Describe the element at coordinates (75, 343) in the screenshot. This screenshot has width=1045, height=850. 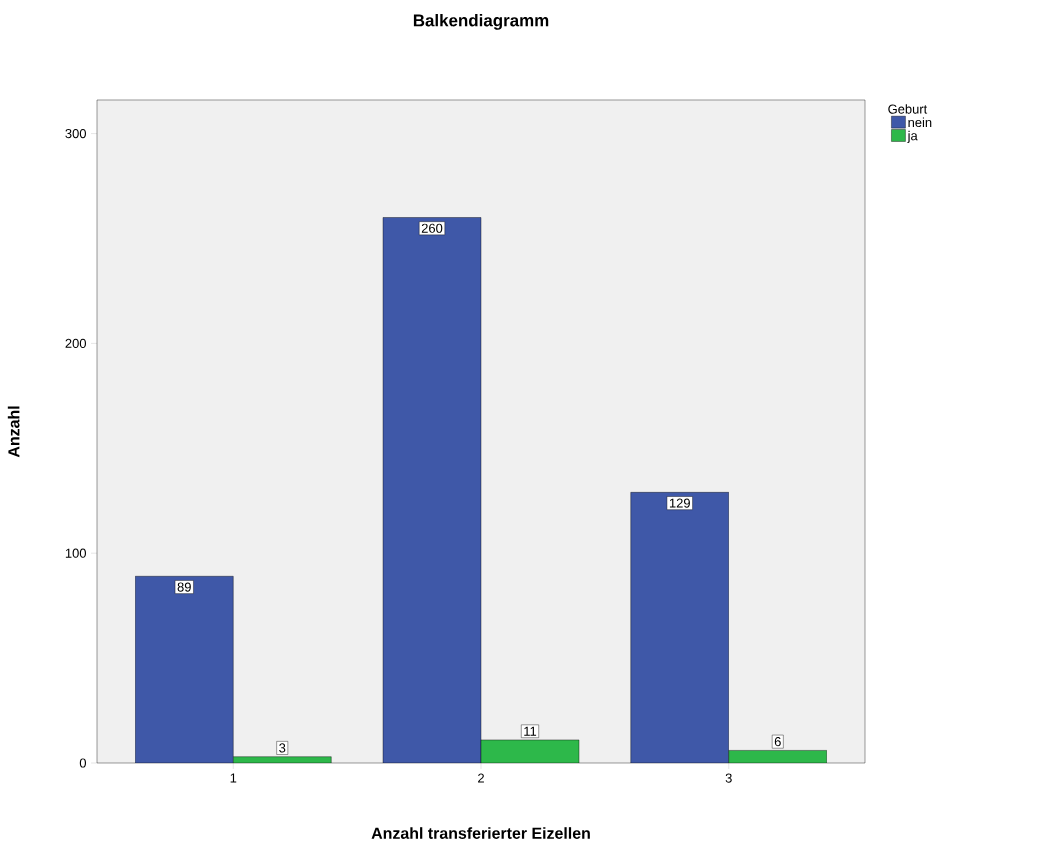
I see `y-tick-label: 200` at that location.